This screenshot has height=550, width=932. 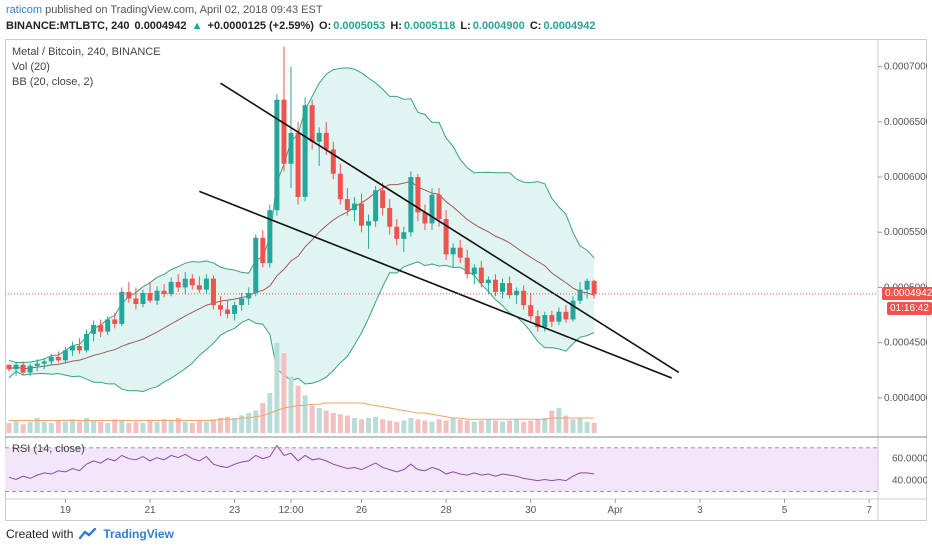 What do you see at coordinates (68, 26) in the screenshot?
I see `symbol-name: BINANCE:MTLBTC, 240` at bounding box center [68, 26].